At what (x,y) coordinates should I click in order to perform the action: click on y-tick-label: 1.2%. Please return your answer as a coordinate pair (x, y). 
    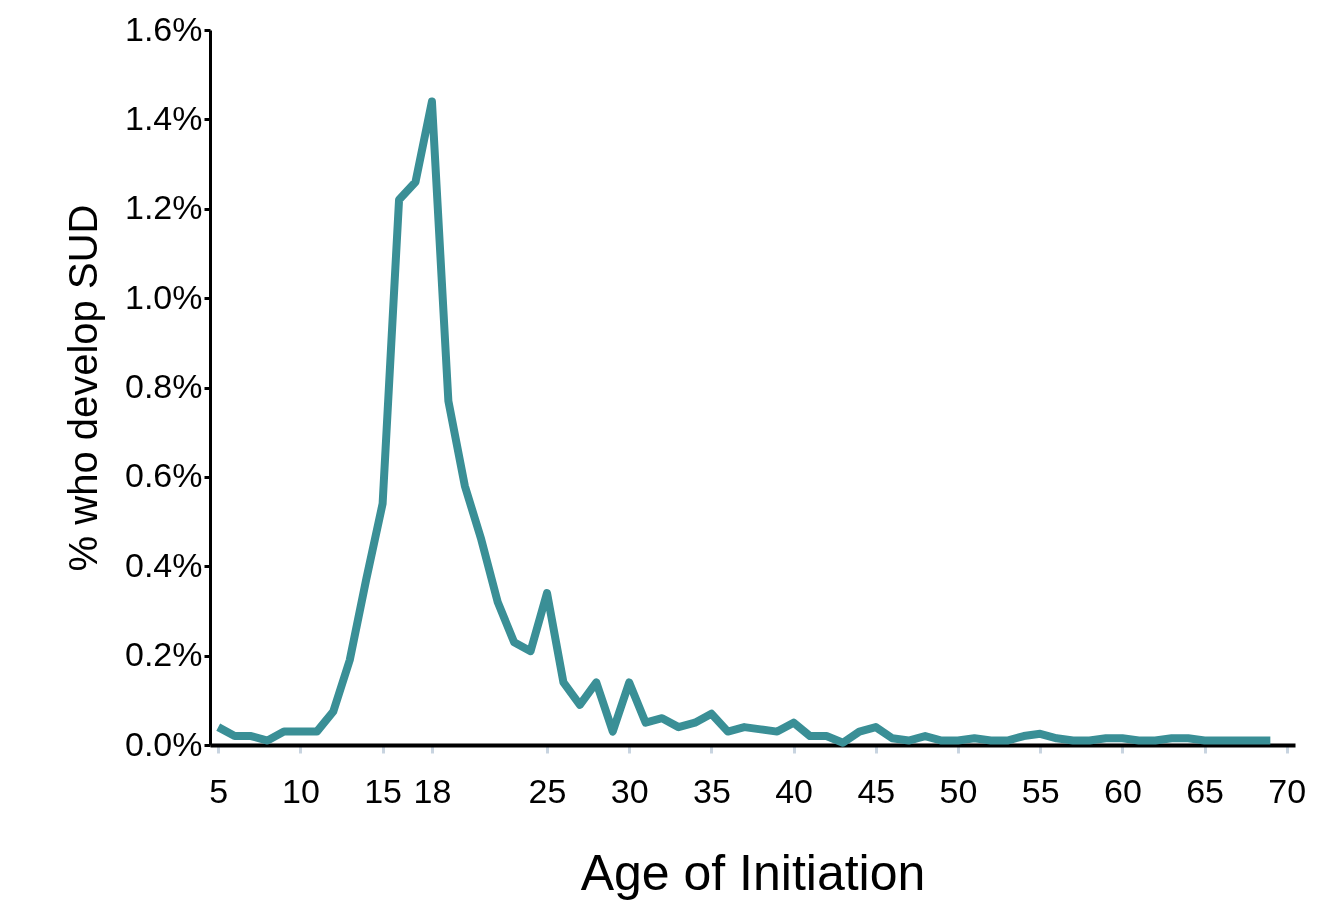
    Looking at the image, I should click on (164, 207).